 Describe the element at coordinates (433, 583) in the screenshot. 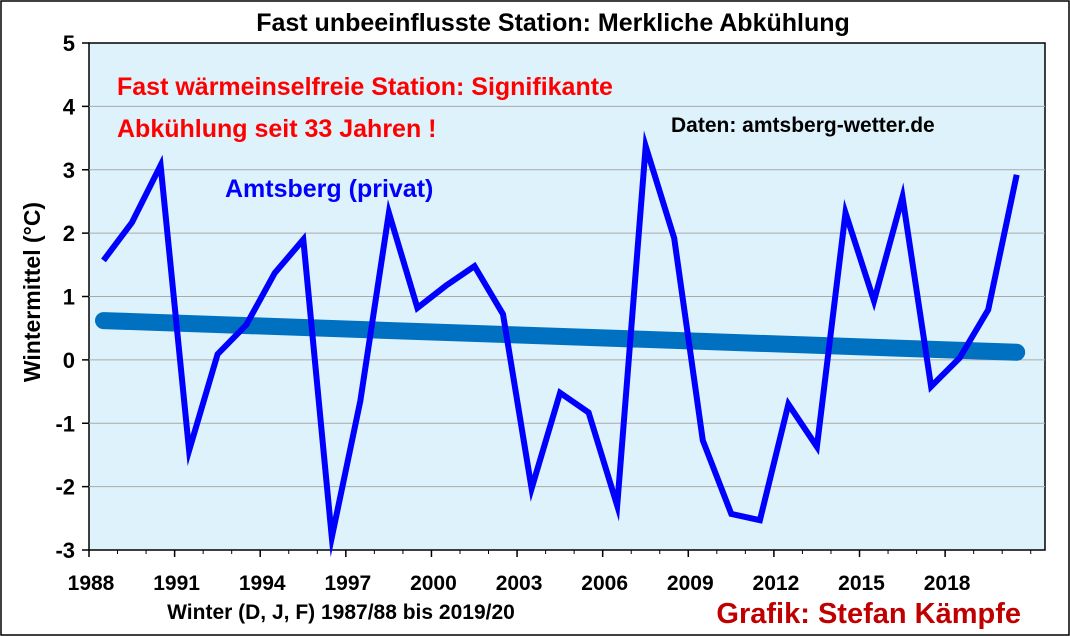

I see `x-tick-label: 2000` at that location.